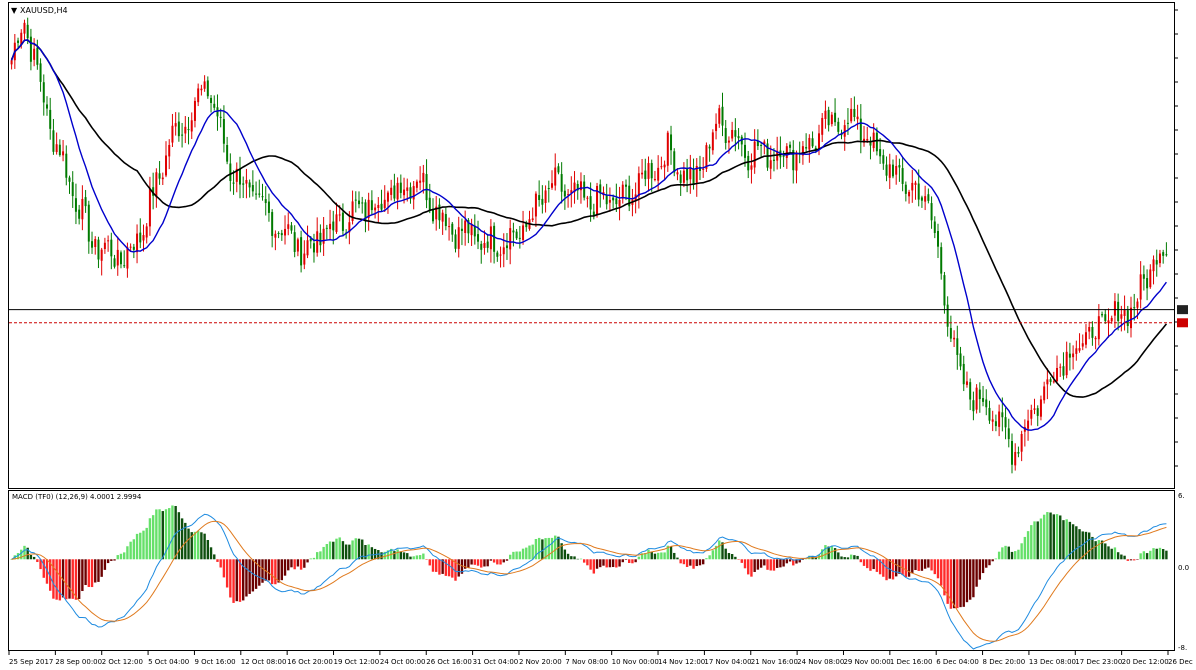  I want to click on time-axis-label: 12 Oct 08:00, so click(264, 662).